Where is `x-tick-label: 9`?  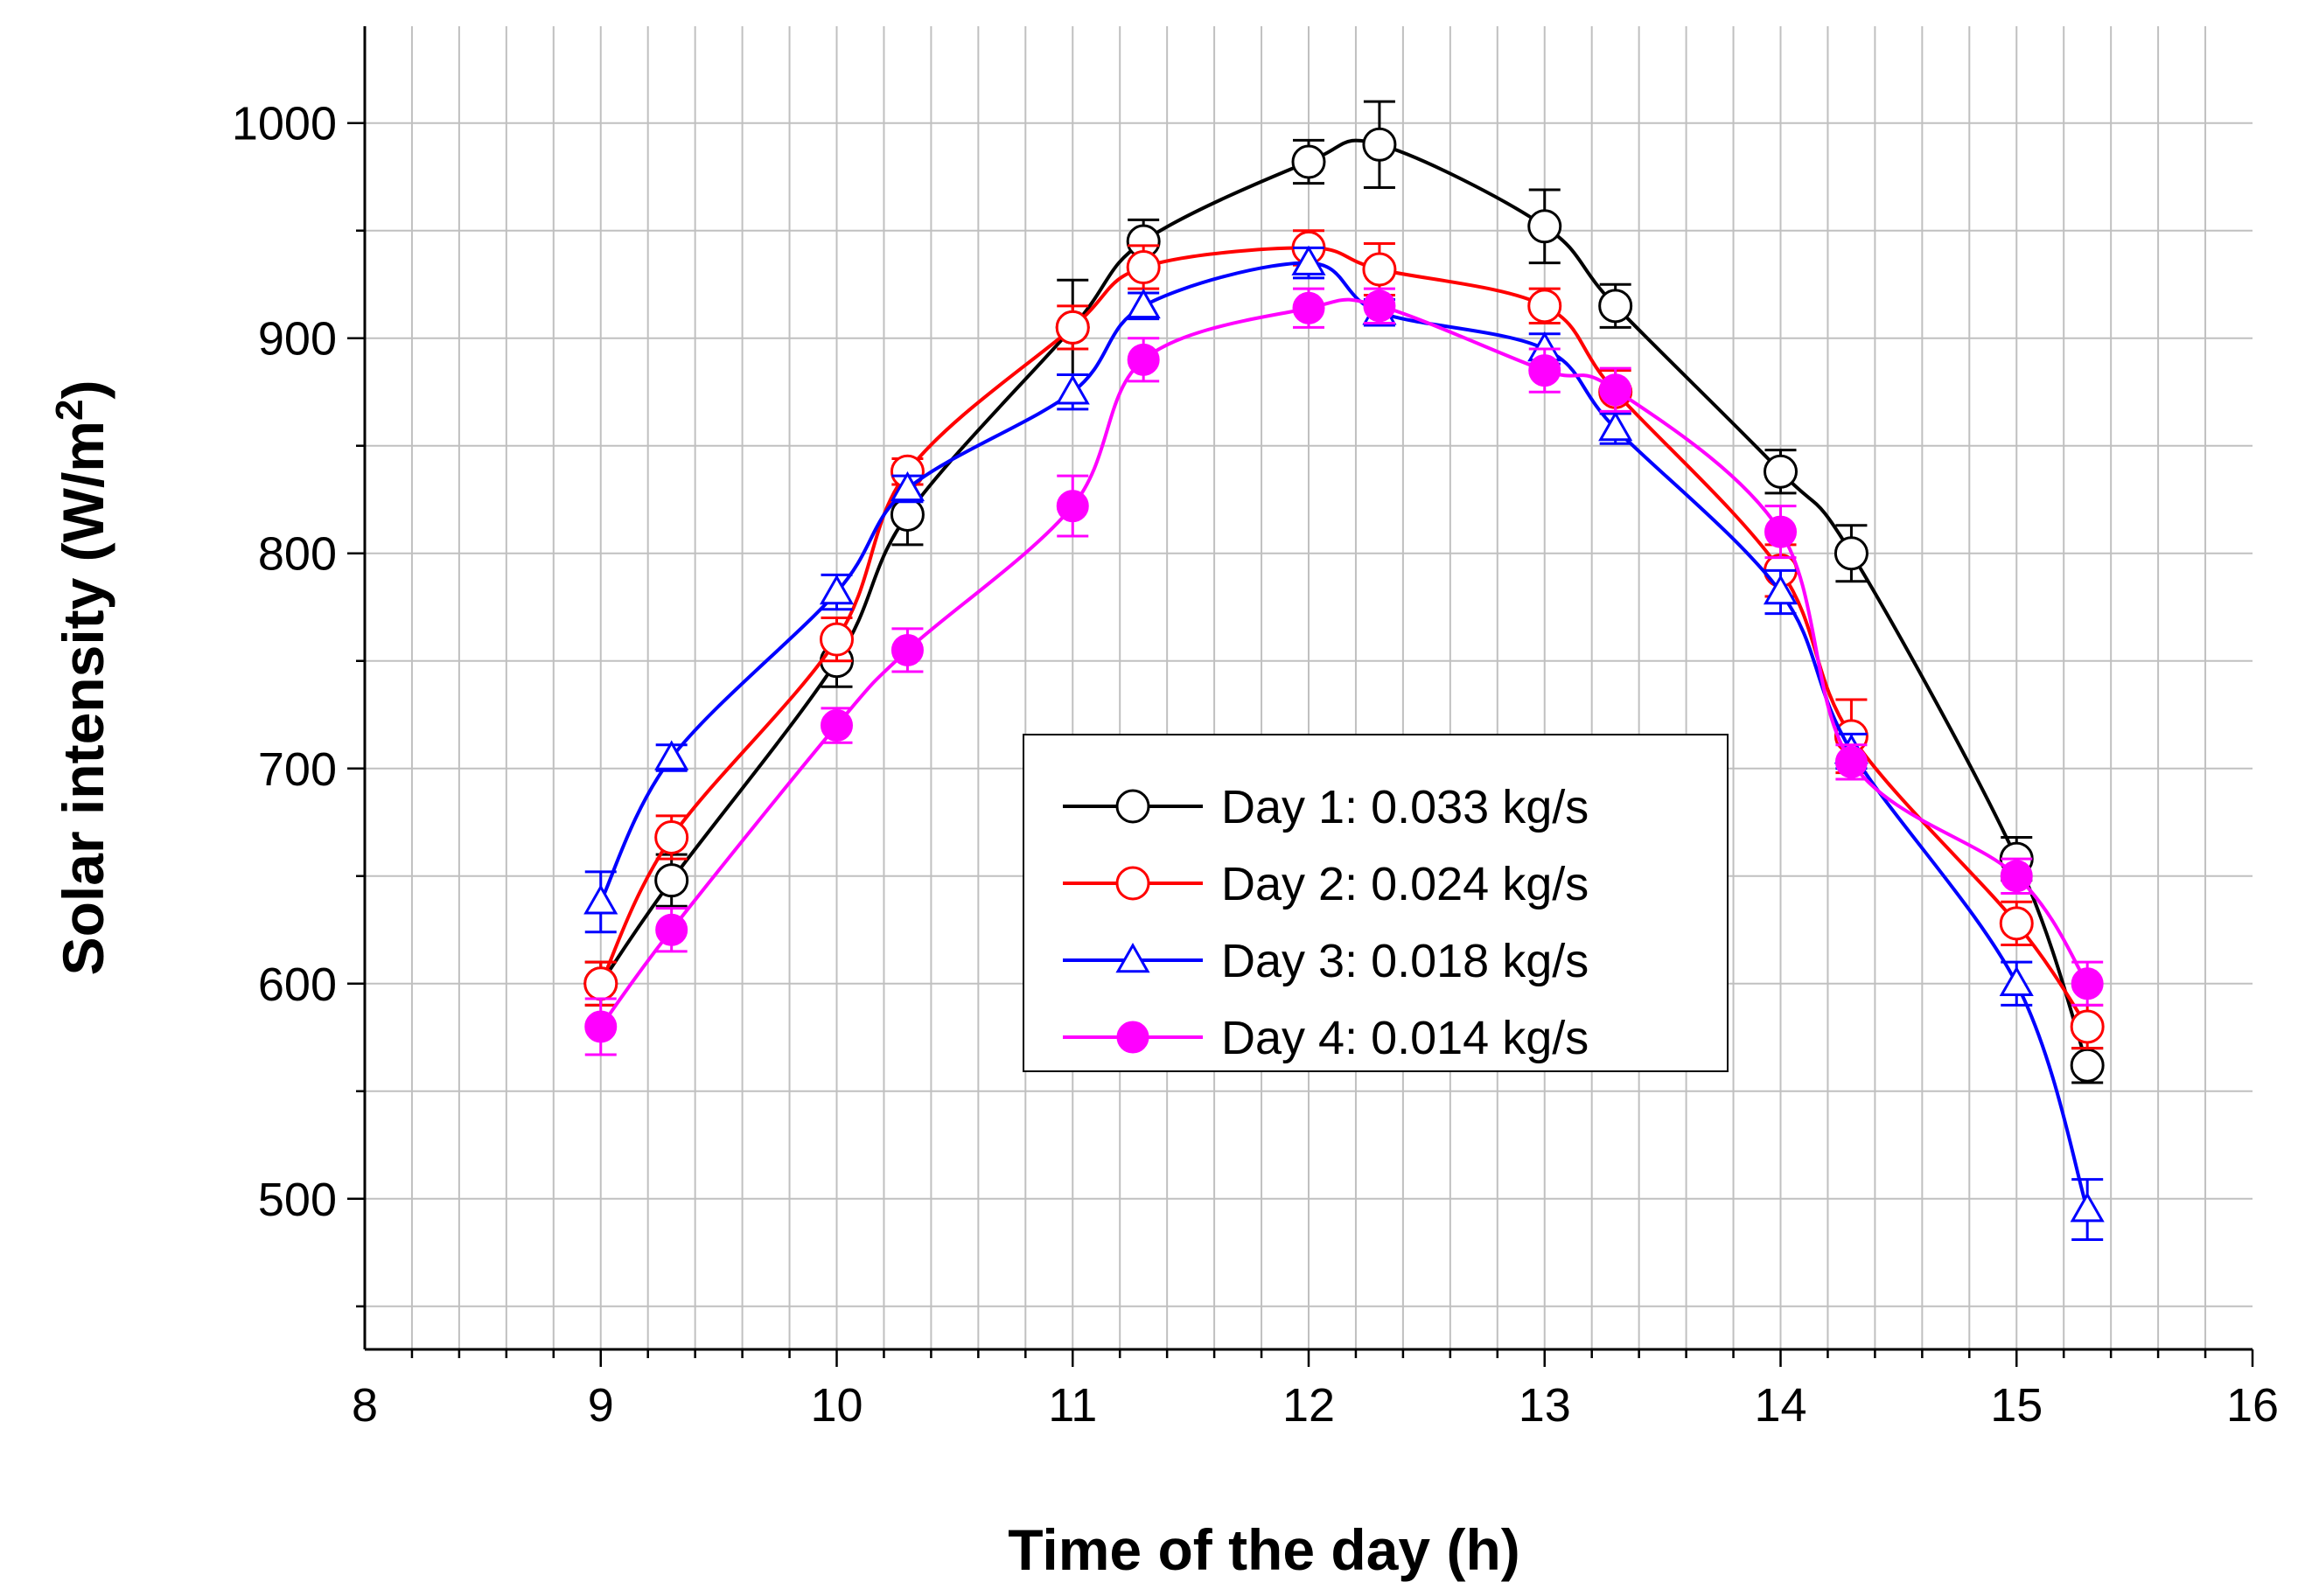
x-tick-label: 9 is located at coordinates (601, 1405).